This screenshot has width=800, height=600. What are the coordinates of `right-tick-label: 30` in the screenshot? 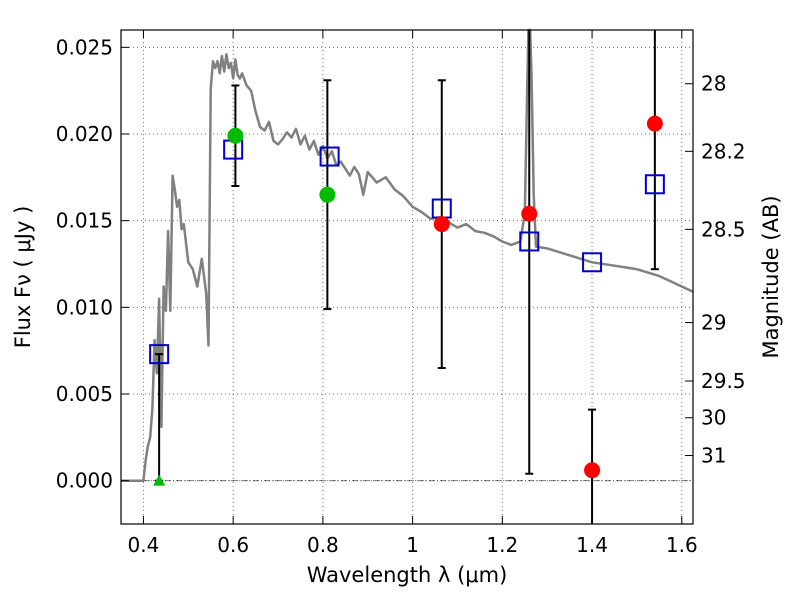 It's located at (713, 418).